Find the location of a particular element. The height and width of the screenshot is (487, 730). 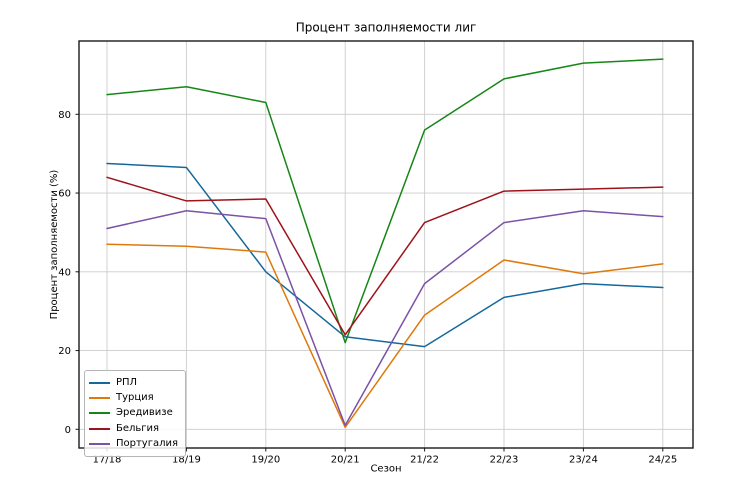

x-axis-label: Сезон is located at coordinates (385, 469).